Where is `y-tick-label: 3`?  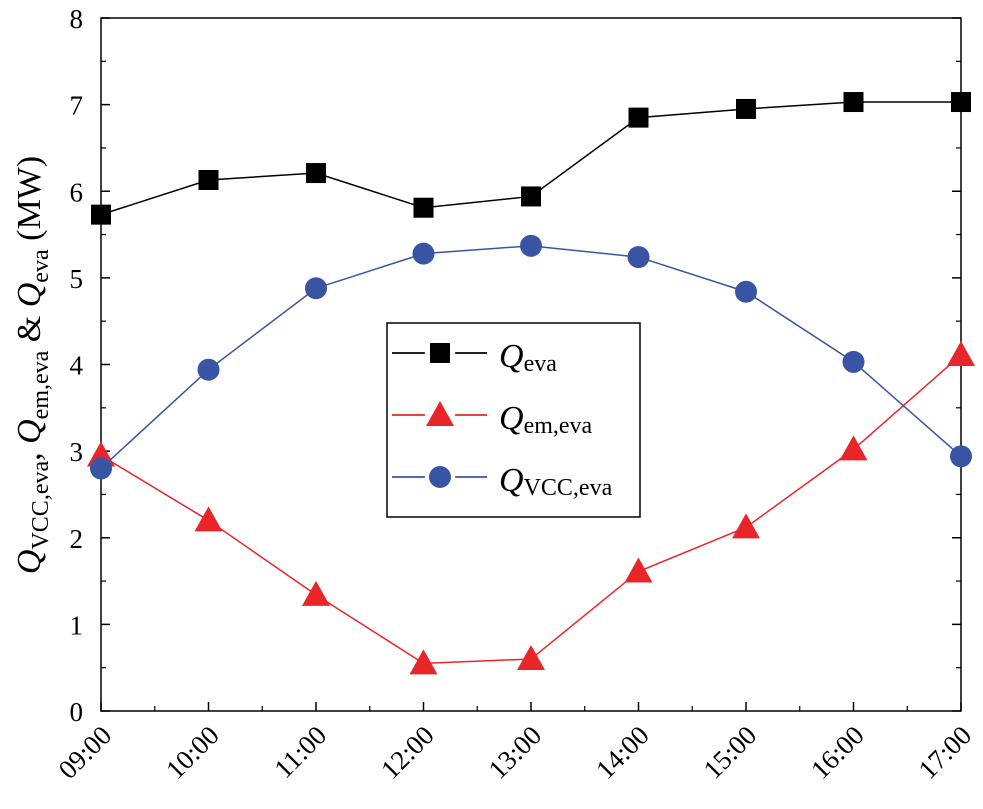
y-tick-label: 3 is located at coordinates (77, 452).